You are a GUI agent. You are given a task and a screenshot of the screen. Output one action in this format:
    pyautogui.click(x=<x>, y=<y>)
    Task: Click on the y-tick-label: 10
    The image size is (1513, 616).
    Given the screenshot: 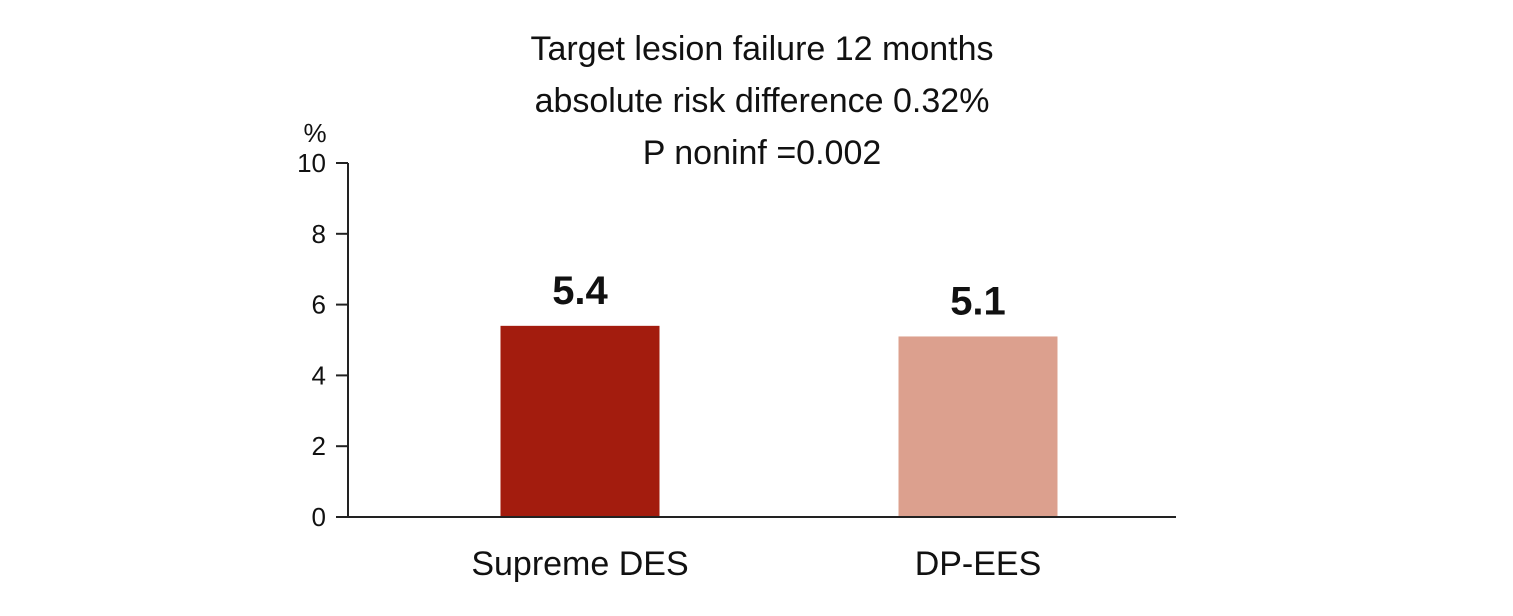 What is the action you would take?
    pyautogui.click(x=311, y=163)
    